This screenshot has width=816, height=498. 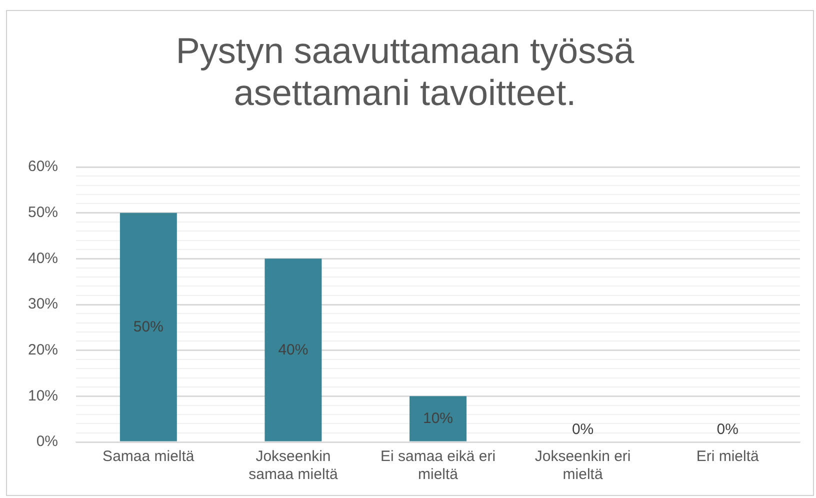 I want to click on data-label: 10%, so click(x=438, y=419).